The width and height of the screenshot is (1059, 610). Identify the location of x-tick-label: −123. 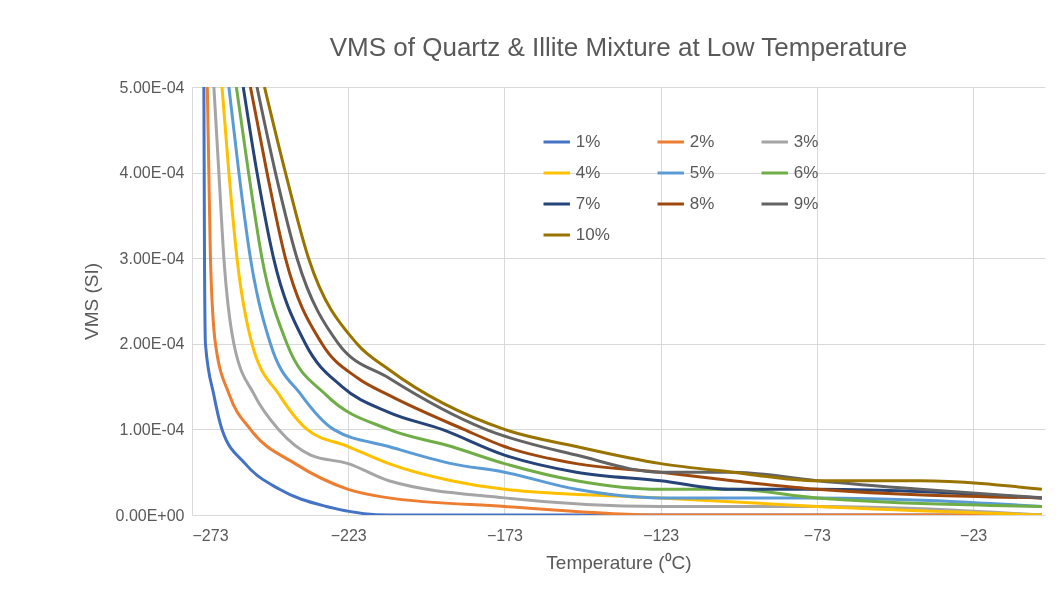
(661, 535).